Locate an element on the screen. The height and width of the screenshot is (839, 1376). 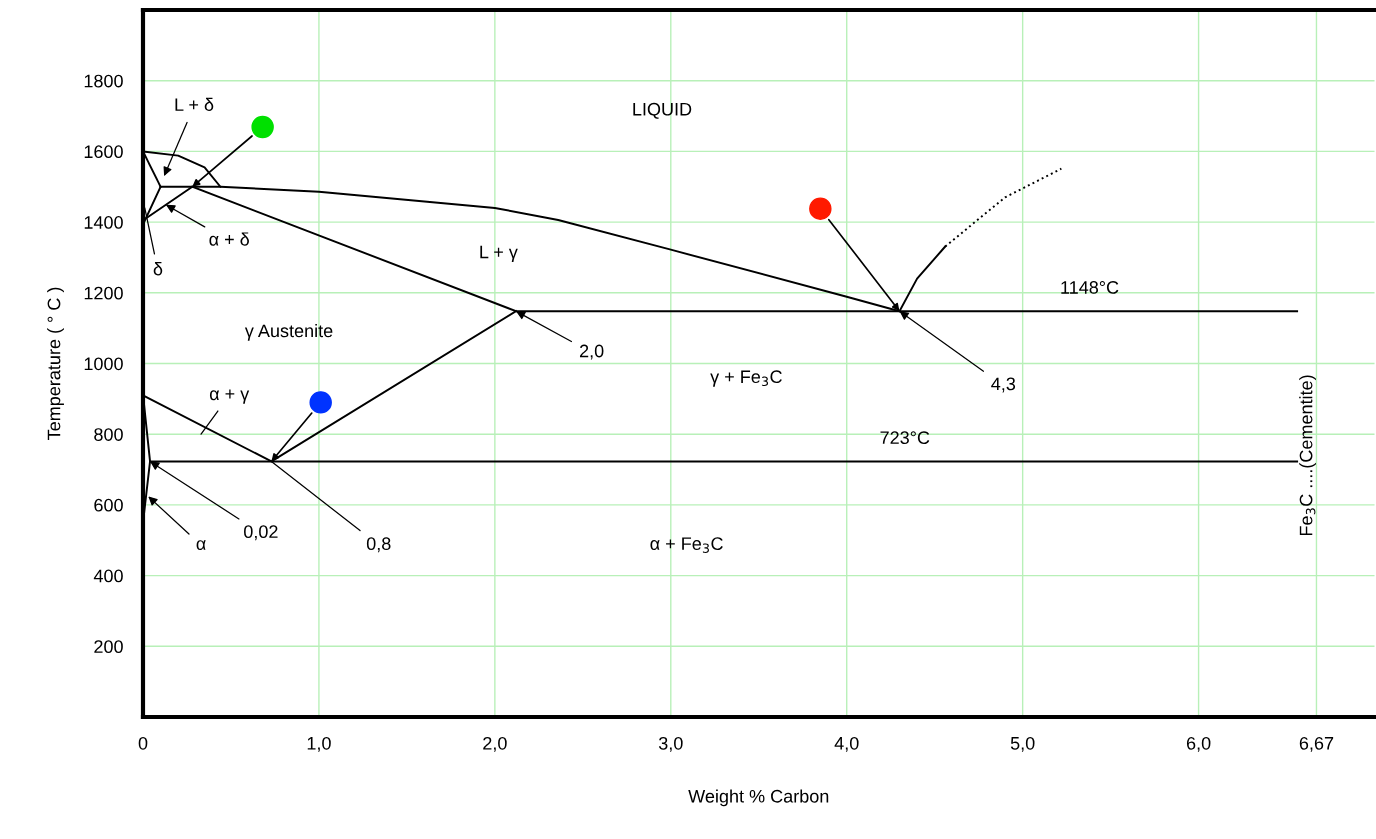
annotation: γ Austenite is located at coordinates (288, 332).